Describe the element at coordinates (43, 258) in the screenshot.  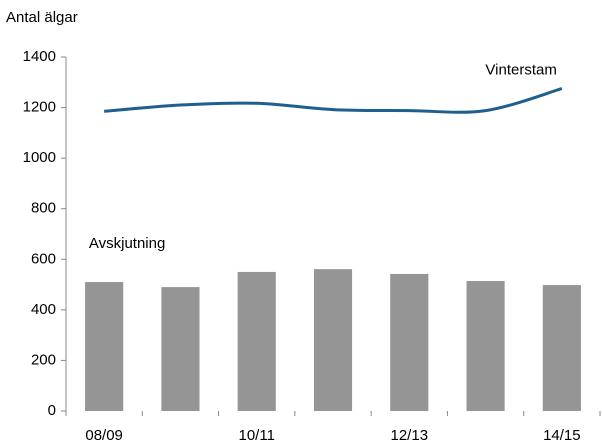
I see `y-tick-label: 600` at that location.